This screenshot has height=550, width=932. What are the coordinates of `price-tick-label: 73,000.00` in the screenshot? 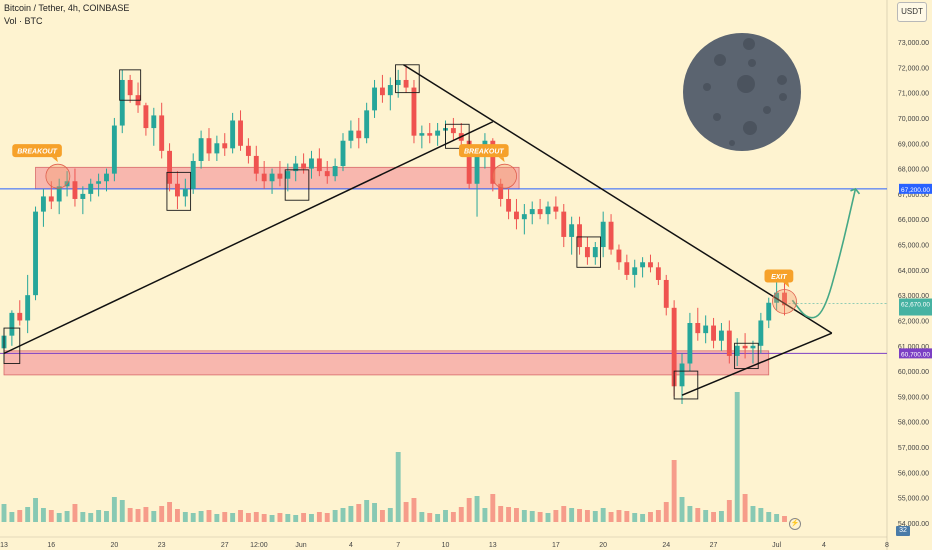 It's located at (913, 43).